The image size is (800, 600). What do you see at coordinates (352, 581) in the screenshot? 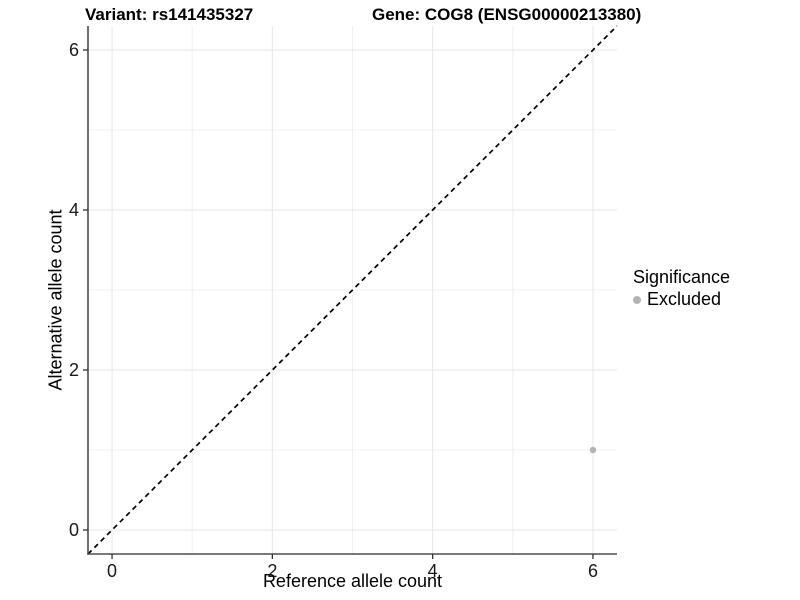
I see `x-axis-title: Reference allele count` at bounding box center [352, 581].